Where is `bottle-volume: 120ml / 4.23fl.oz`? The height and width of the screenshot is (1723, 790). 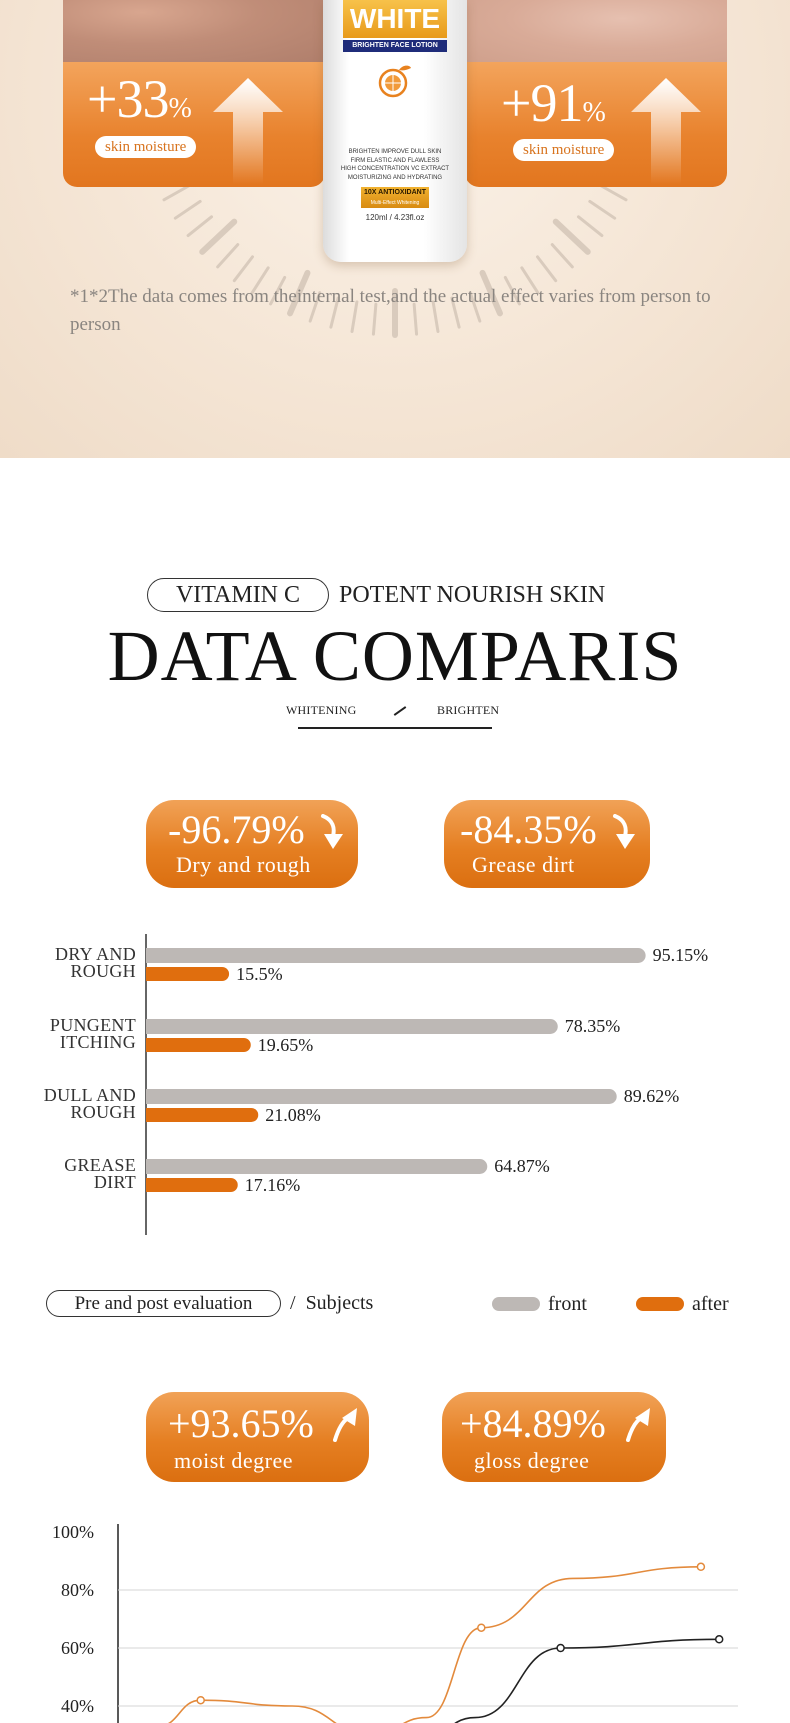
bottle-volume: 120ml / 4.23fl.oz is located at coordinates (395, 217).